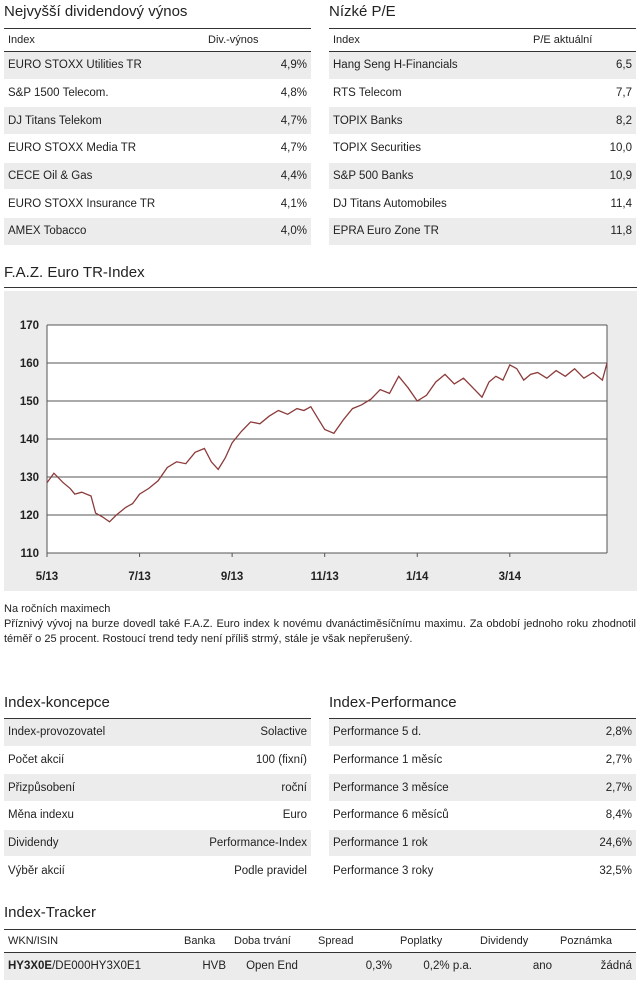  I want to click on period-label: Performance 1 měsíc, so click(429, 760).